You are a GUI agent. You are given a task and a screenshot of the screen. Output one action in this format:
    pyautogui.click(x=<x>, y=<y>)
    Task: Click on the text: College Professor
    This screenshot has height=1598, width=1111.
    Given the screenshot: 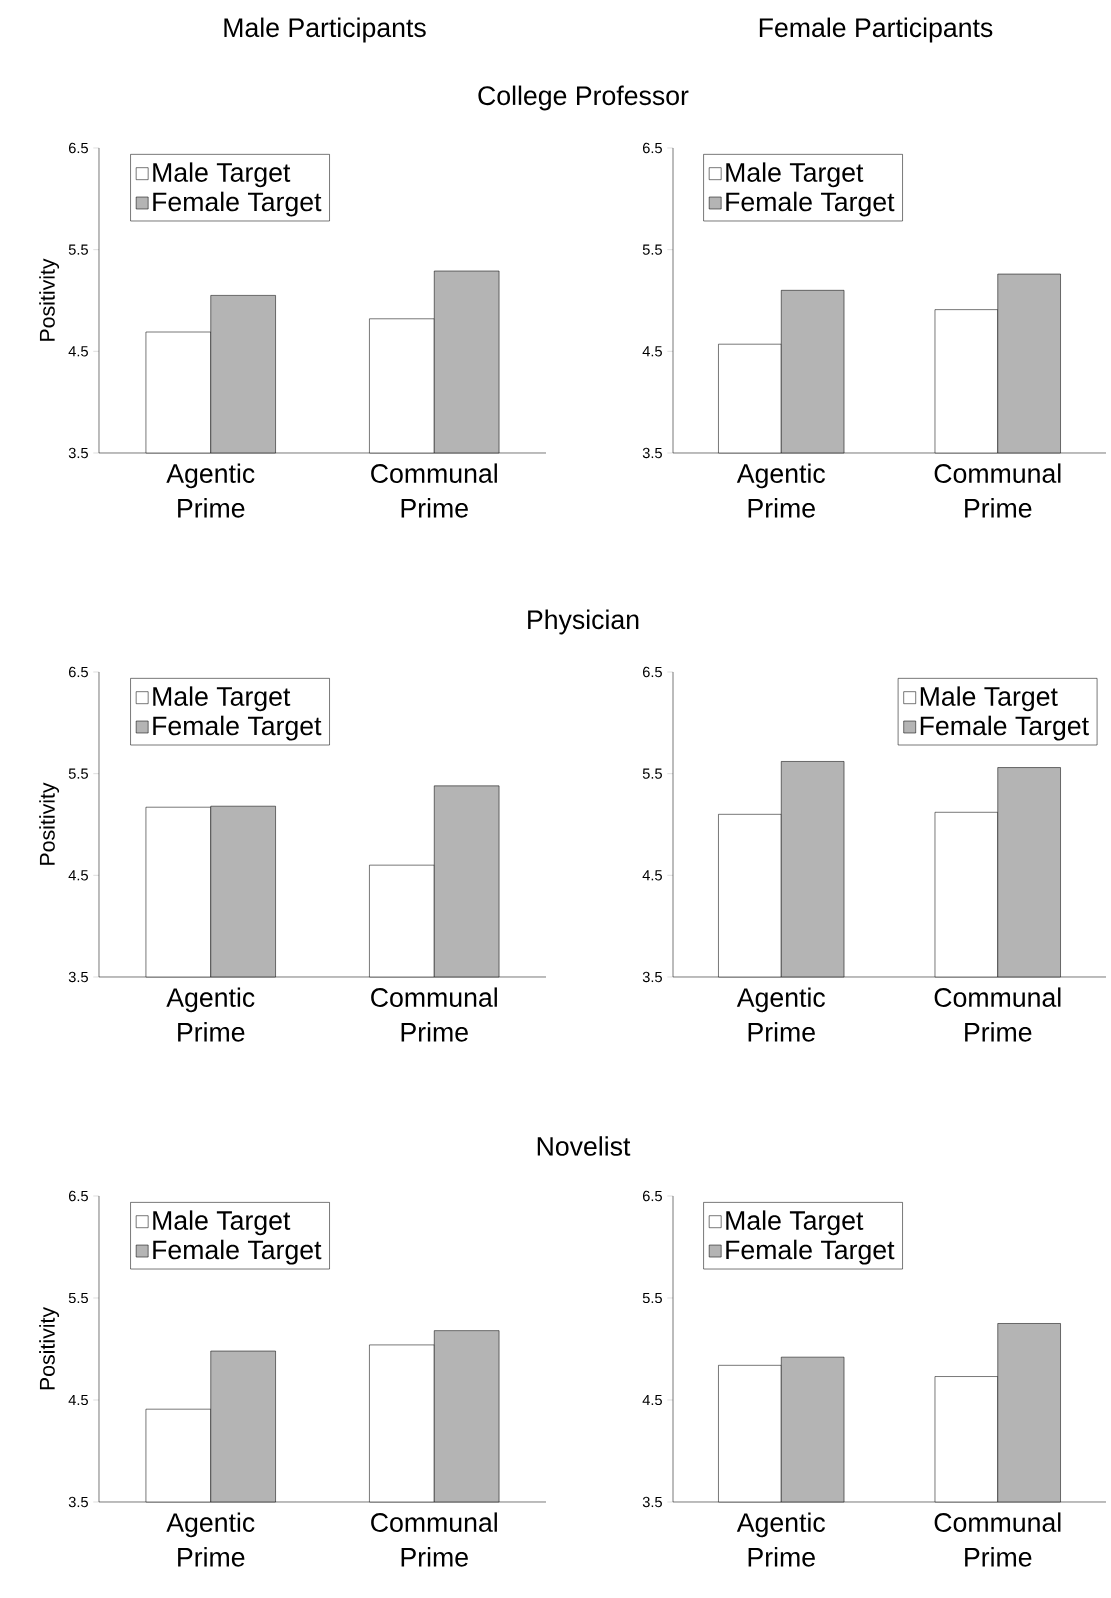 What is the action you would take?
    pyautogui.click(x=583, y=98)
    